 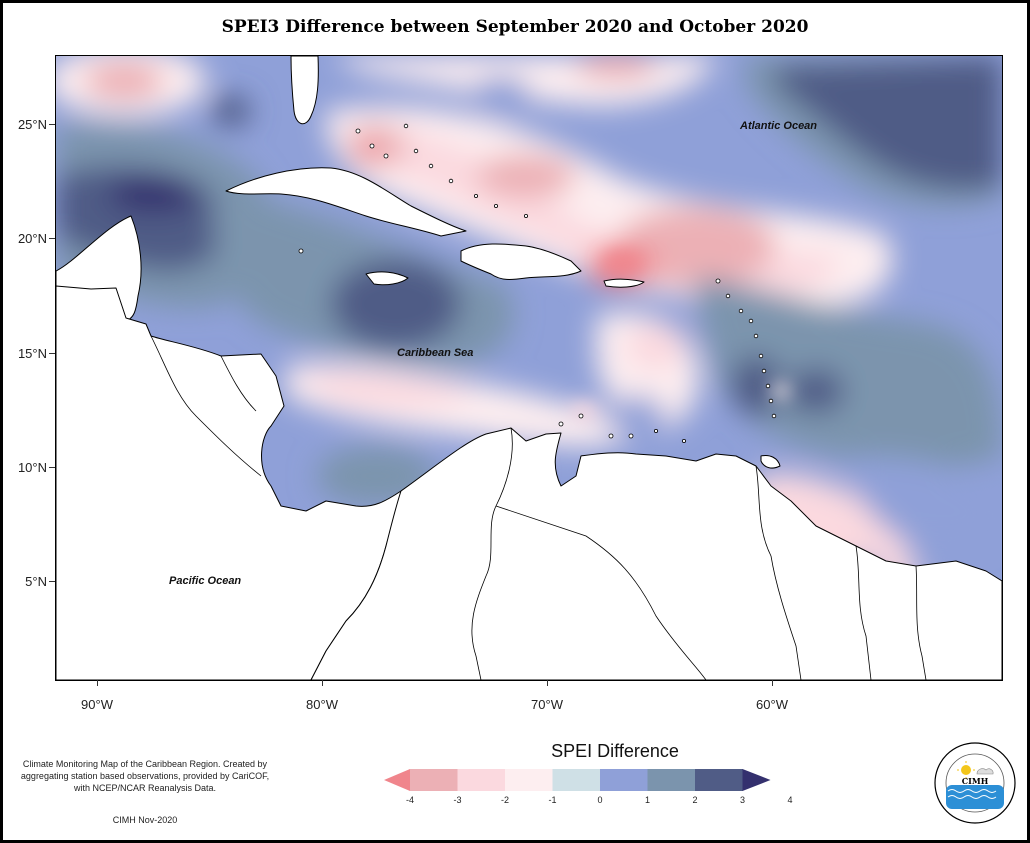 I want to click on sun-icon, so click(x=966, y=770).